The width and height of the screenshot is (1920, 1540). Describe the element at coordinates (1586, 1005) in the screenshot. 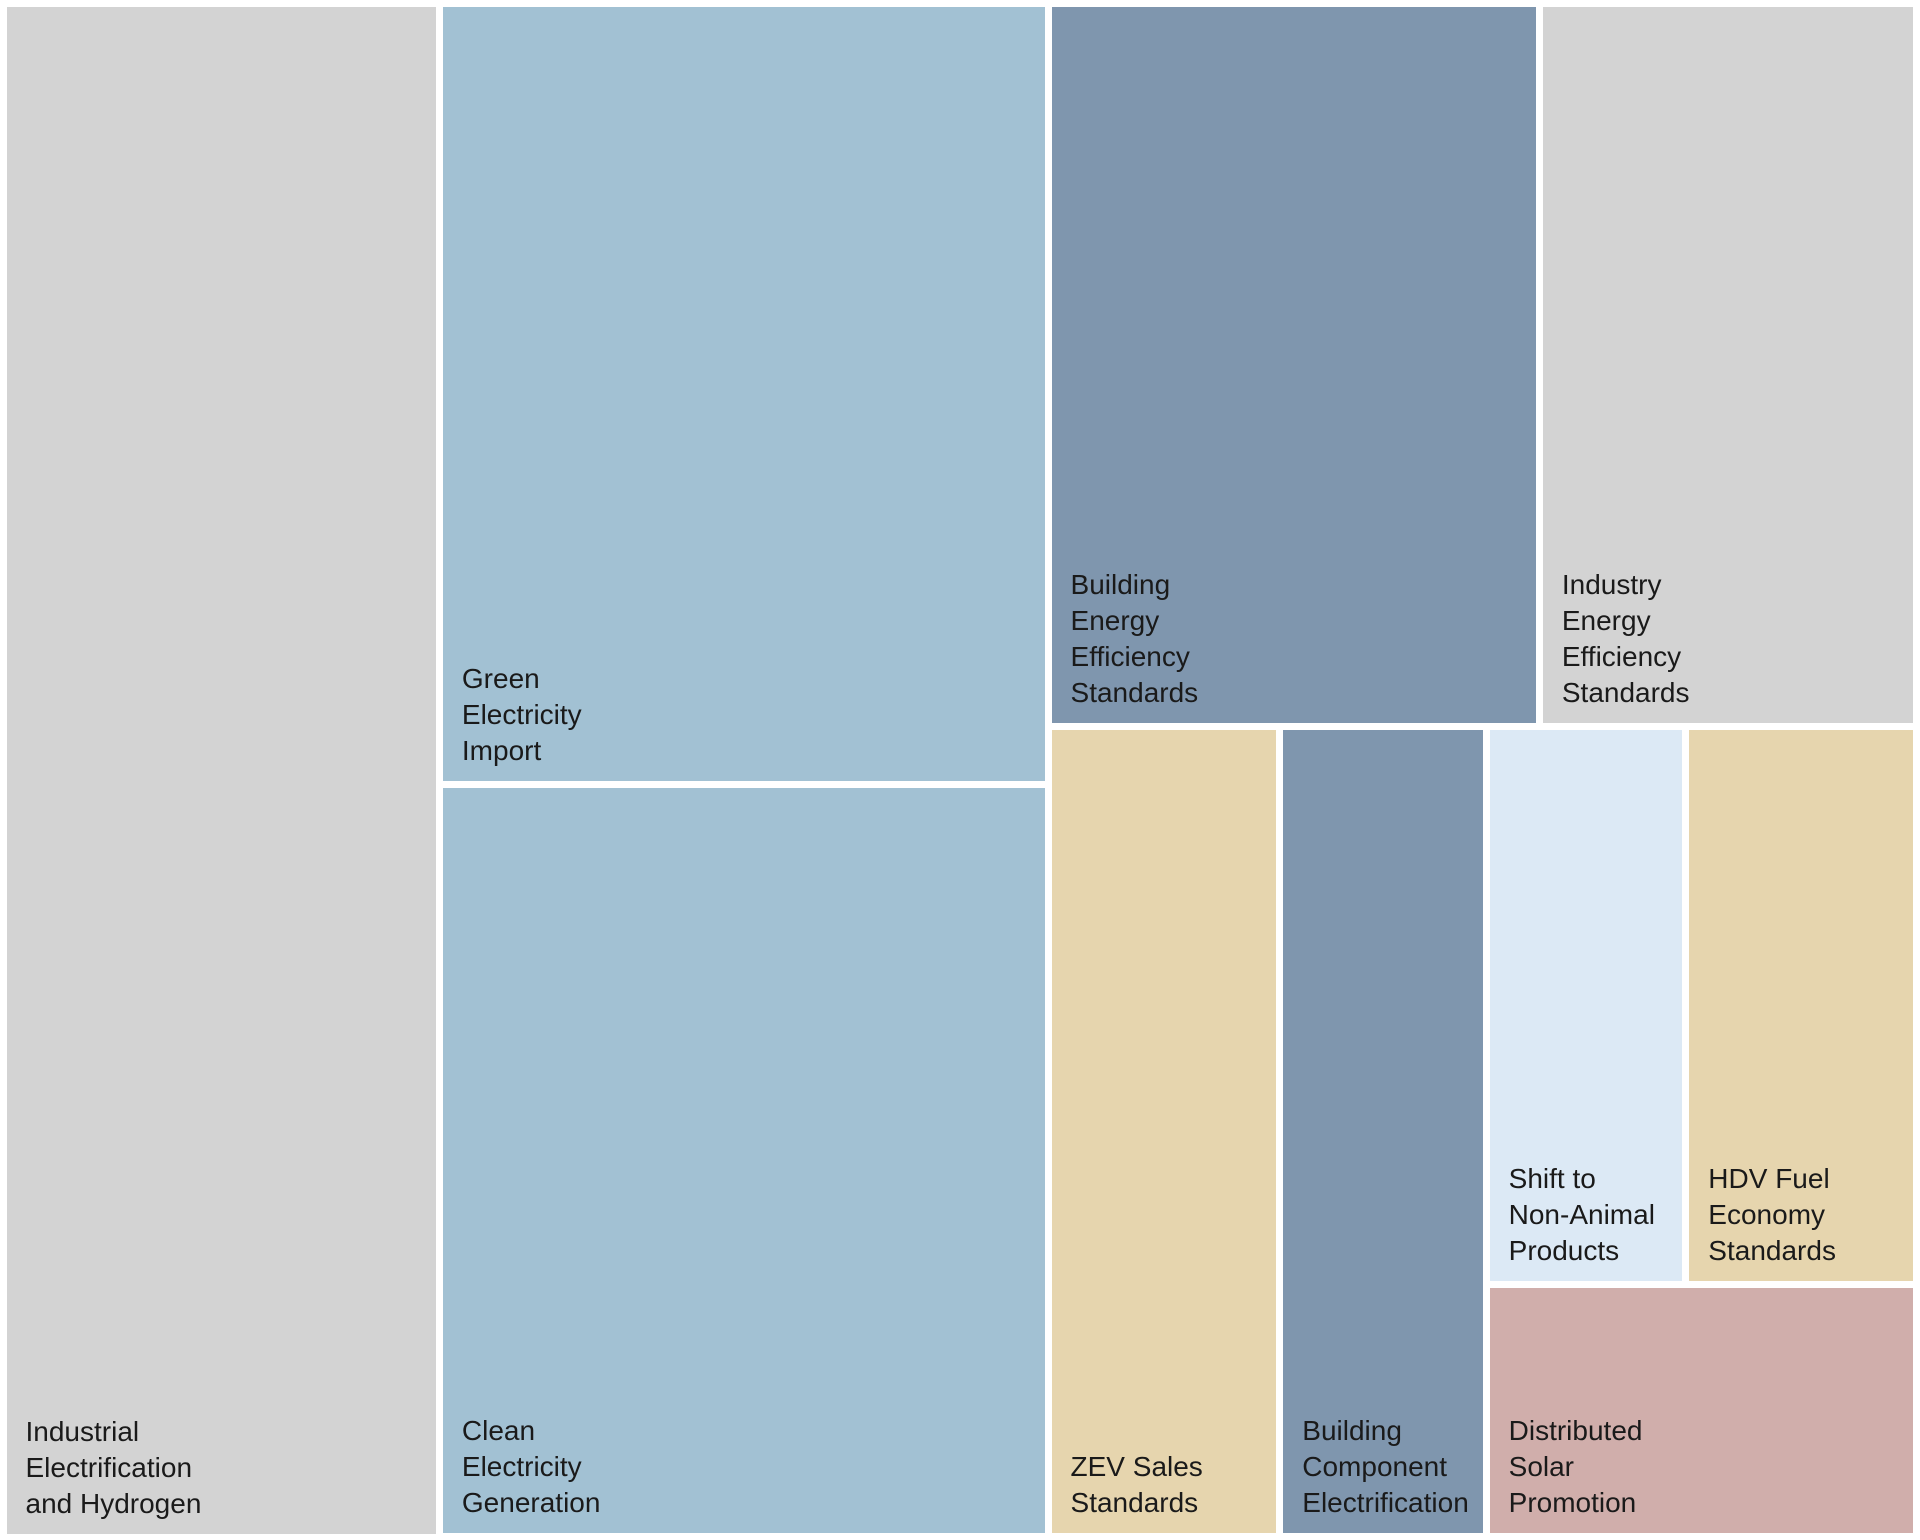

I see `treemap-tile: Shift to Non-Animal Products` at that location.